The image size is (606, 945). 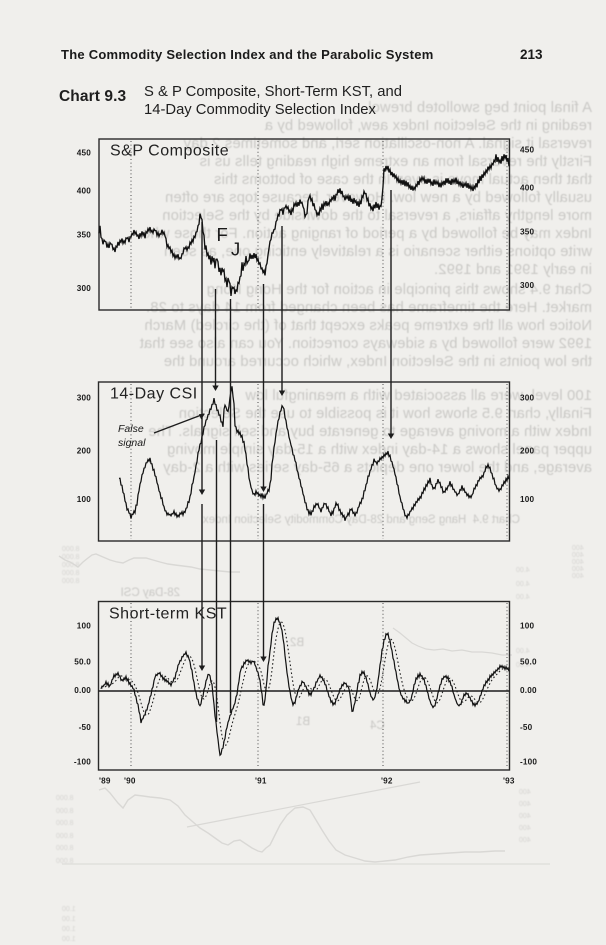 I want to click on svg-text: 14-Day CSI, so click(x=154, y=394).